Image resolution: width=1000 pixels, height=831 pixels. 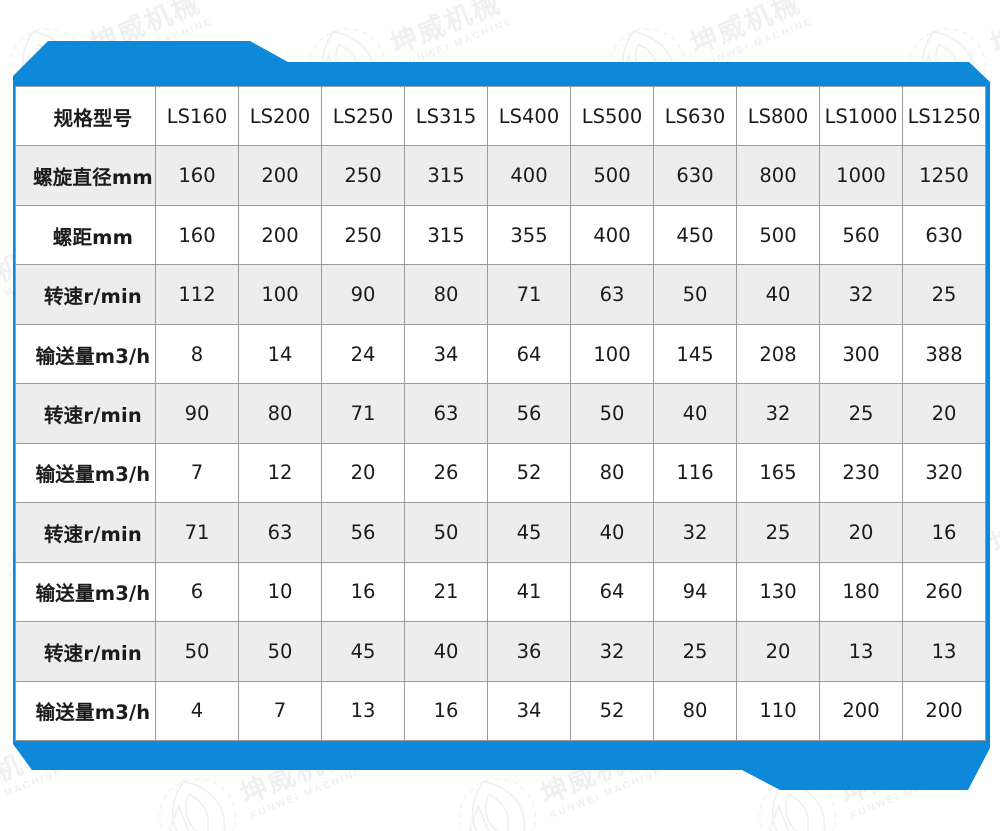 What do you see at coordinates (446, 175) in the screenshot?
I see `table-data-cell: 315` at bounding box center [446, 175].